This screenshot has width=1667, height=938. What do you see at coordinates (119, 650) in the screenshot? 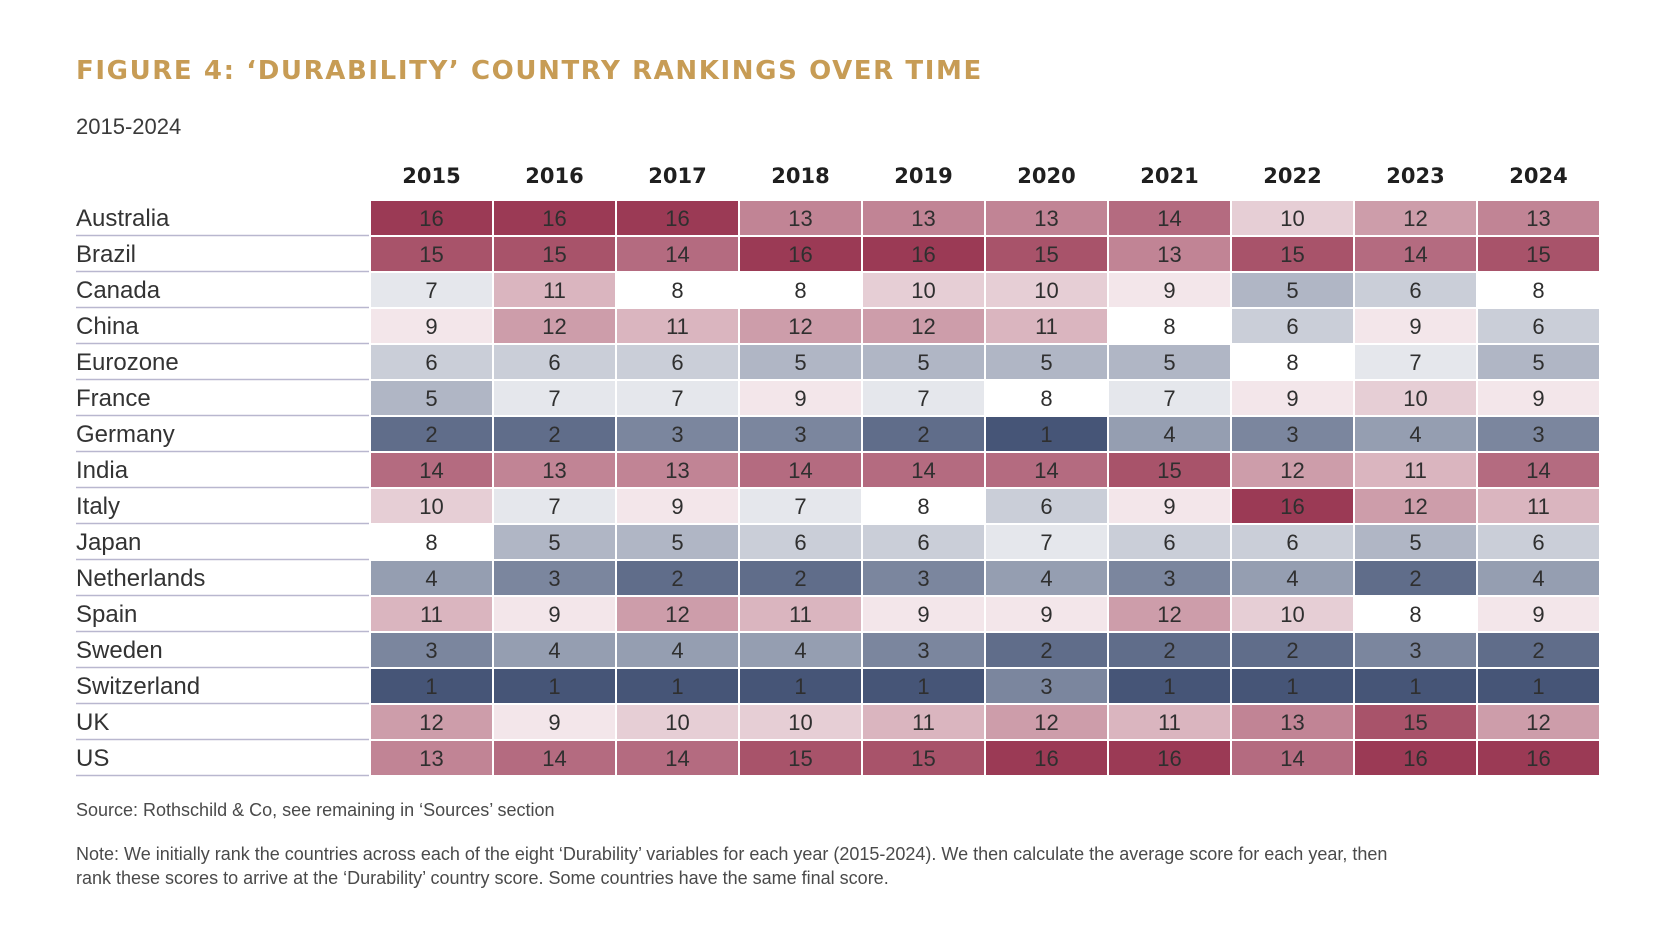
I see `row-label: Sweden` at bounding box center [119, 650].